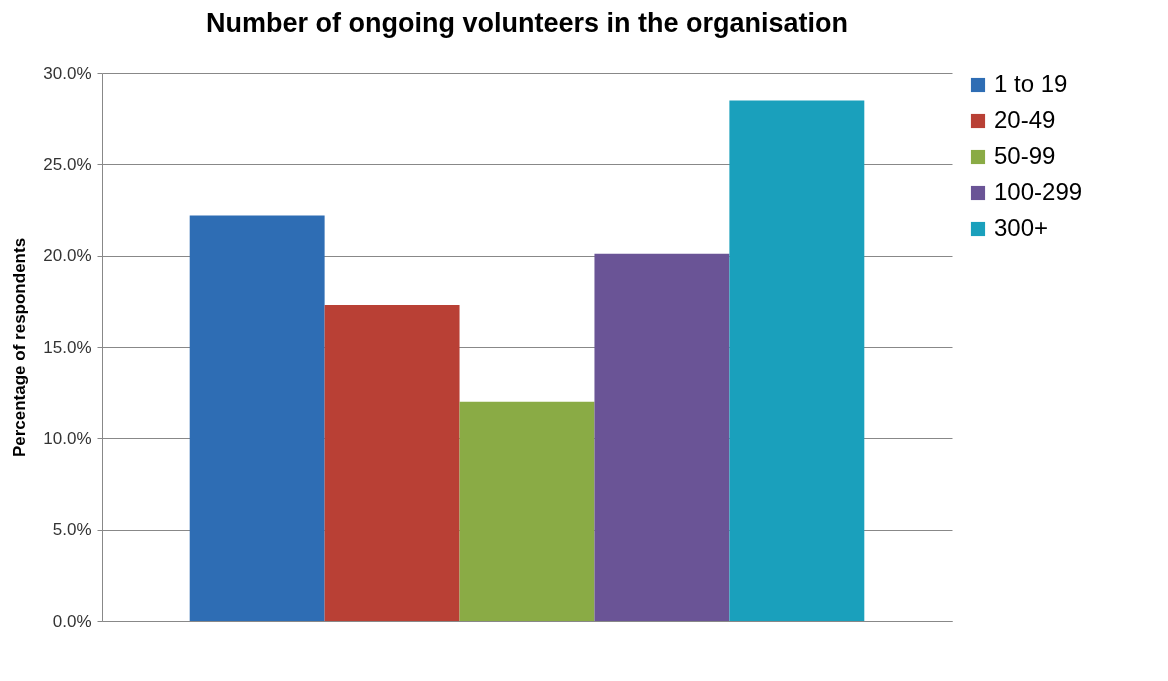 The width and height of the screenshot is (1168, 681). I want to click on legend-label: 300+, so click(1021, 227).